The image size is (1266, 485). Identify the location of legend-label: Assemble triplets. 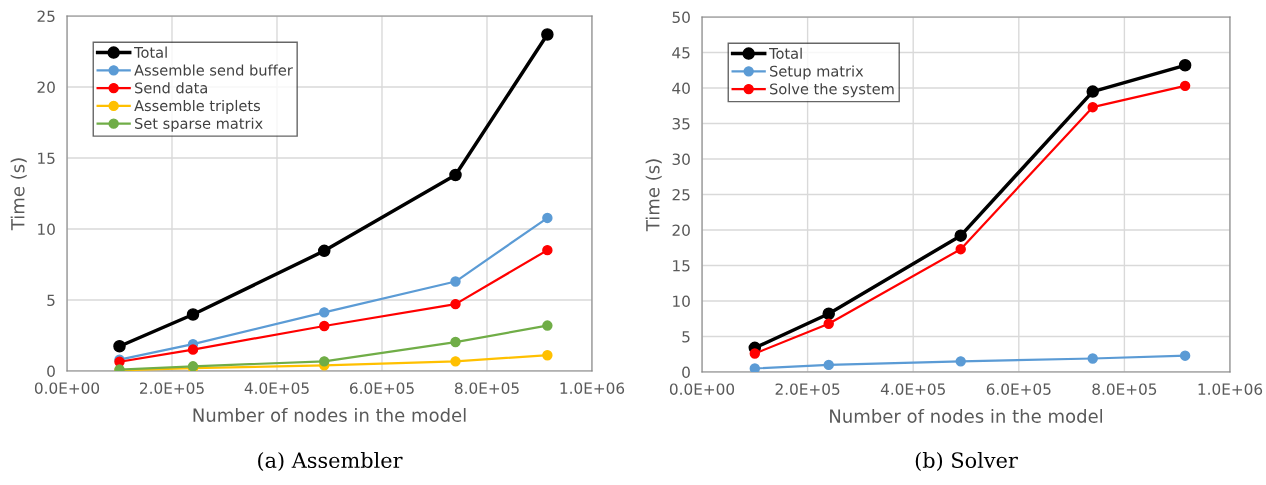
(197, 107).